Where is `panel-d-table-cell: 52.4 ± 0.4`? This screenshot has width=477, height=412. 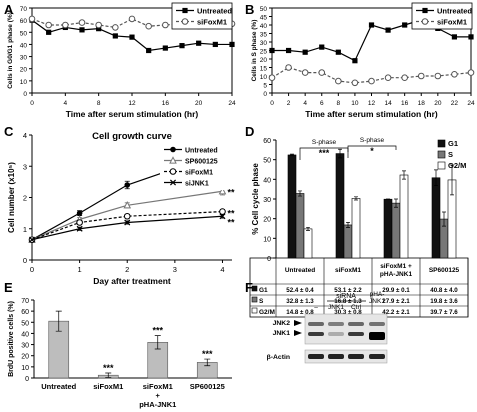
panel-d-table-cell: 52.4 ± 0.4 is located at coordinates (300, 290).